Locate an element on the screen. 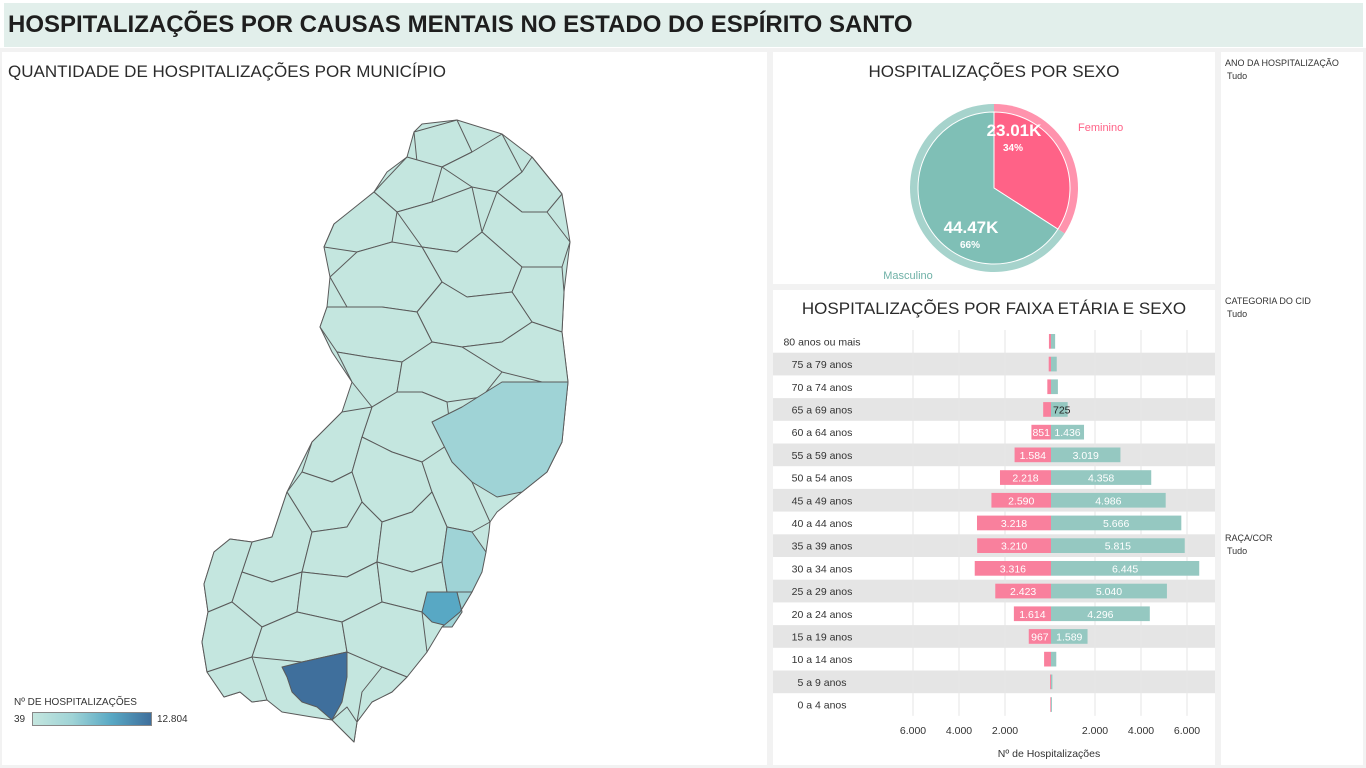  bar-masculino-label: 1.436 is located at coordinates (1067, 433).